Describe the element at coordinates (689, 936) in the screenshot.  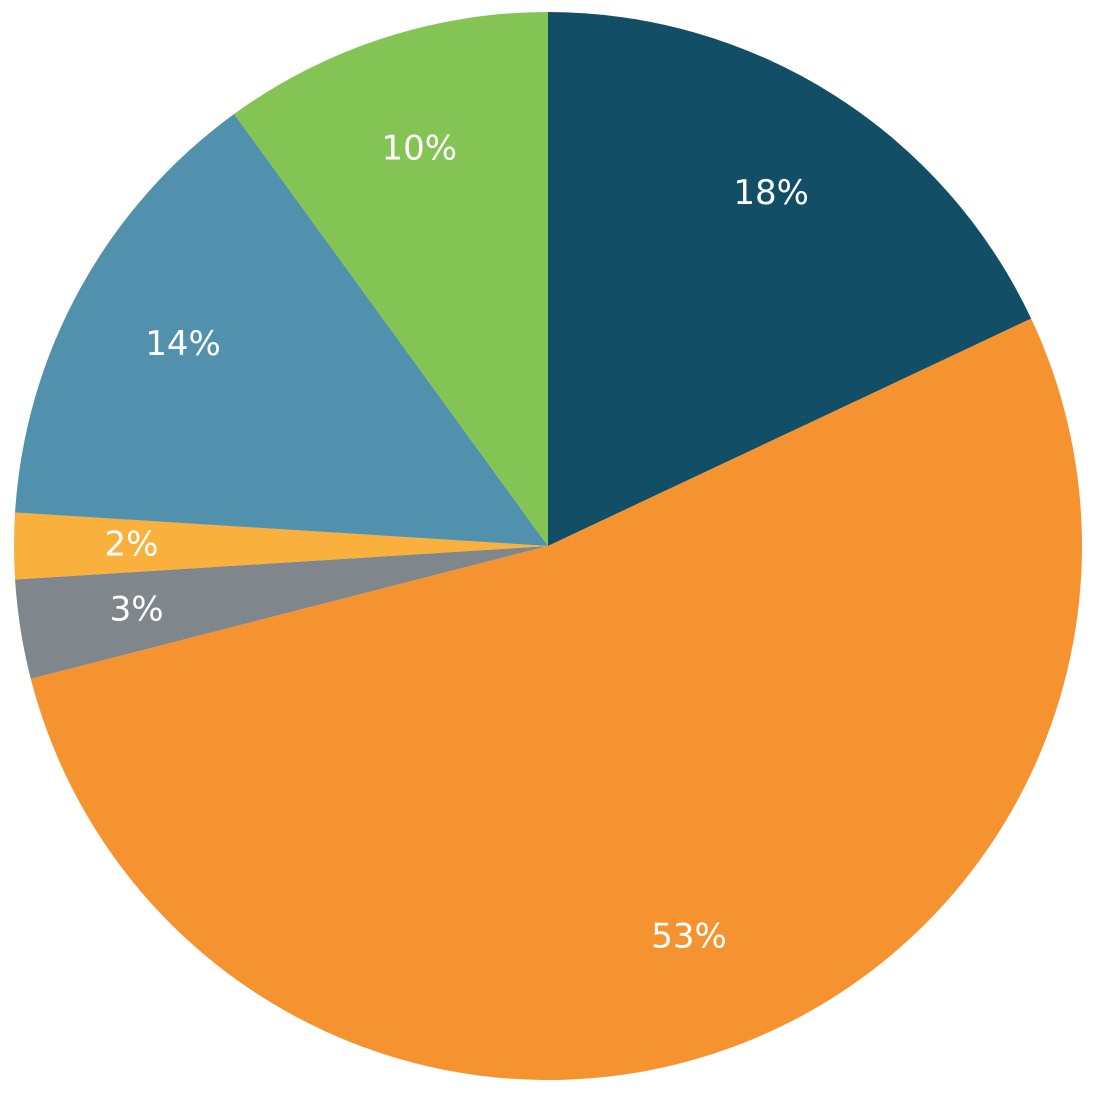
I see `data-label: 53%` at that location.